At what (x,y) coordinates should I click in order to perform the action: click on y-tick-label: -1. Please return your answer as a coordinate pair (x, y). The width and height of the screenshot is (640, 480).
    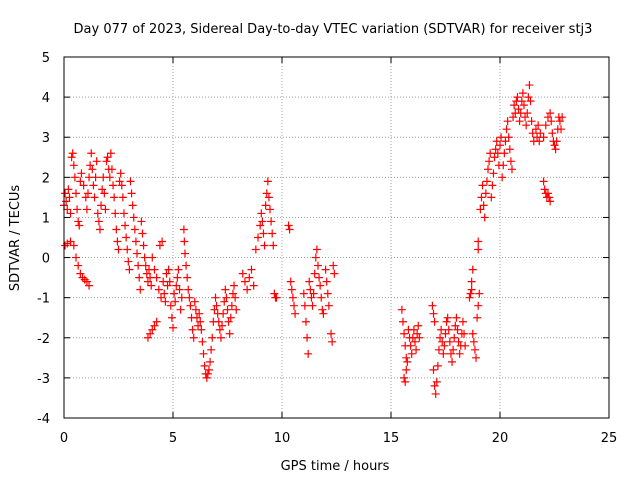
    Looking at the image, I should click on (43, 299).